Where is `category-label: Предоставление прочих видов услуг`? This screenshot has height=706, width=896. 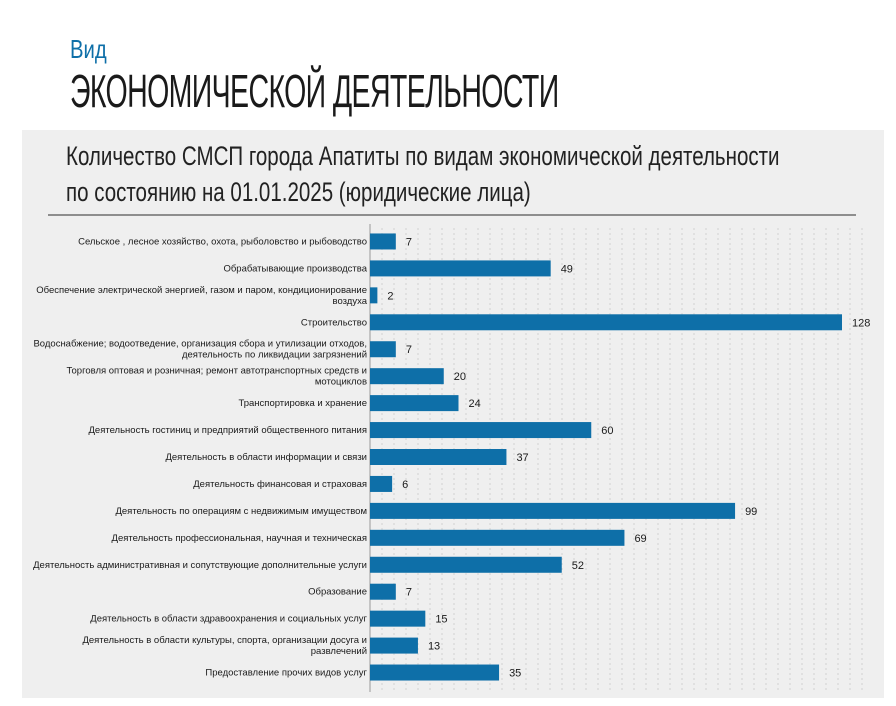 category-label: Предоставление прочих видов услуг is located at coordinates (286, 673).